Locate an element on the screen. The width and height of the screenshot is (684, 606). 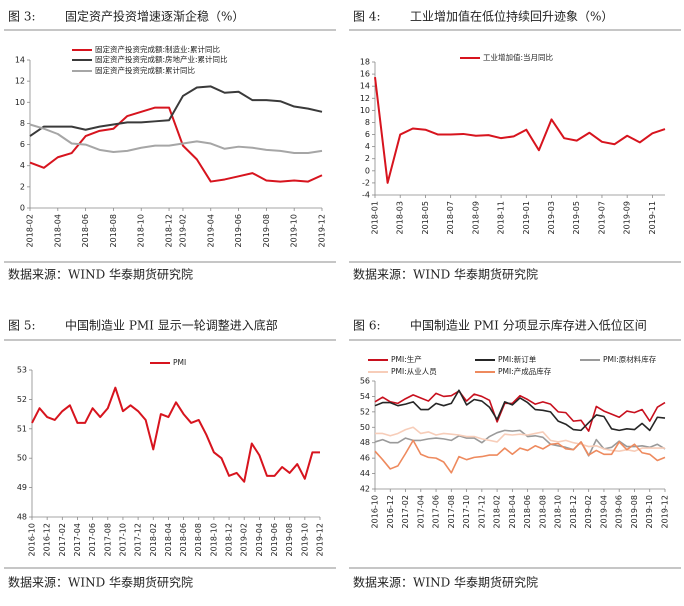
y-tick-label: 56 is located at coordinates (365, 381).